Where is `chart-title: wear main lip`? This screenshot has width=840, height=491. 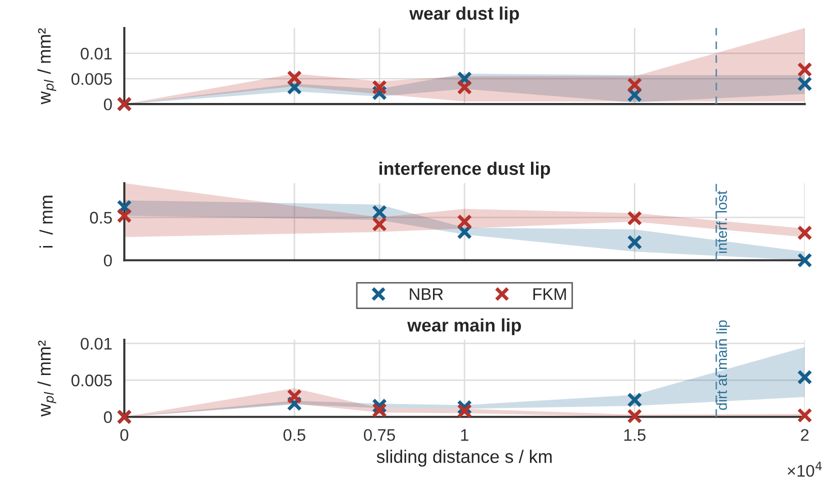
chart-title: wear main lip is located at coordinates (464, 327).